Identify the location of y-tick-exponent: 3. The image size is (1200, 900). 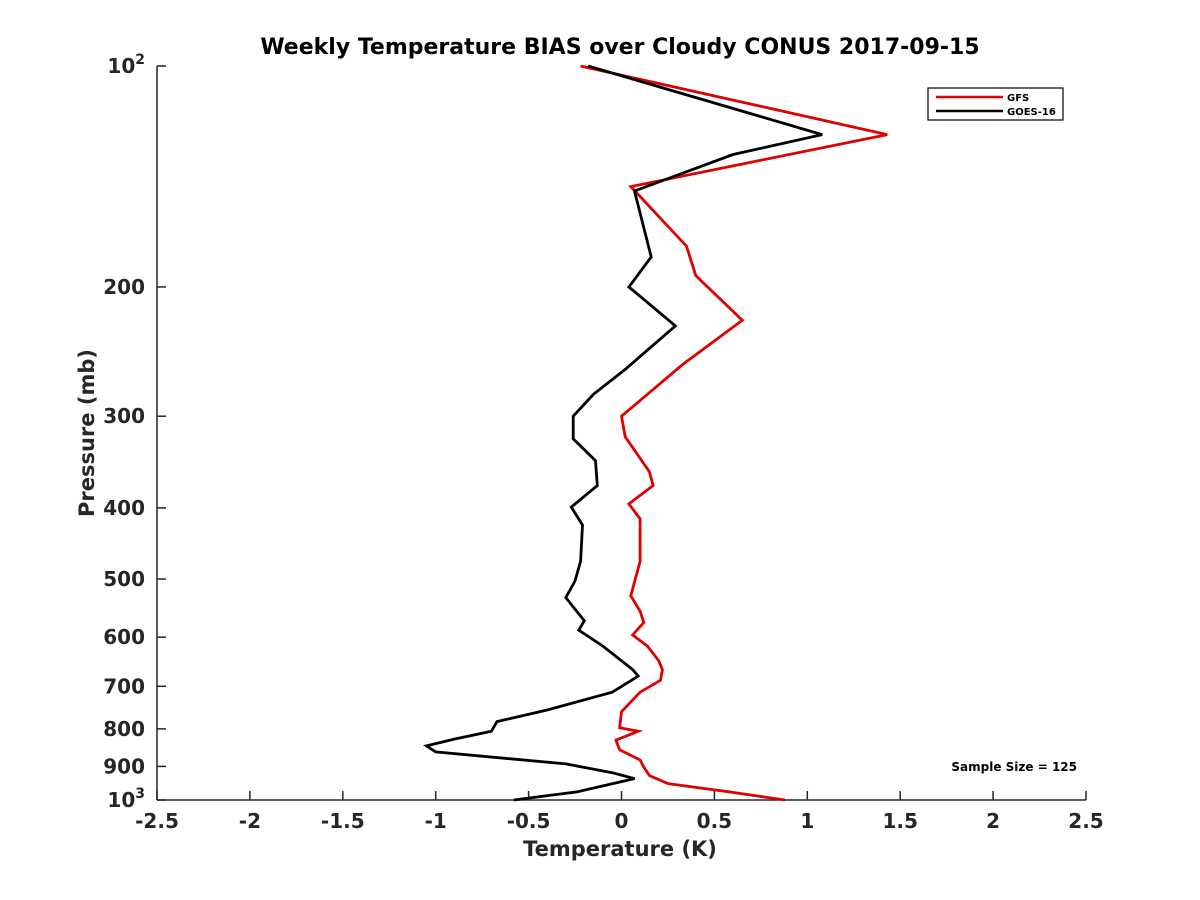
(140, 794).